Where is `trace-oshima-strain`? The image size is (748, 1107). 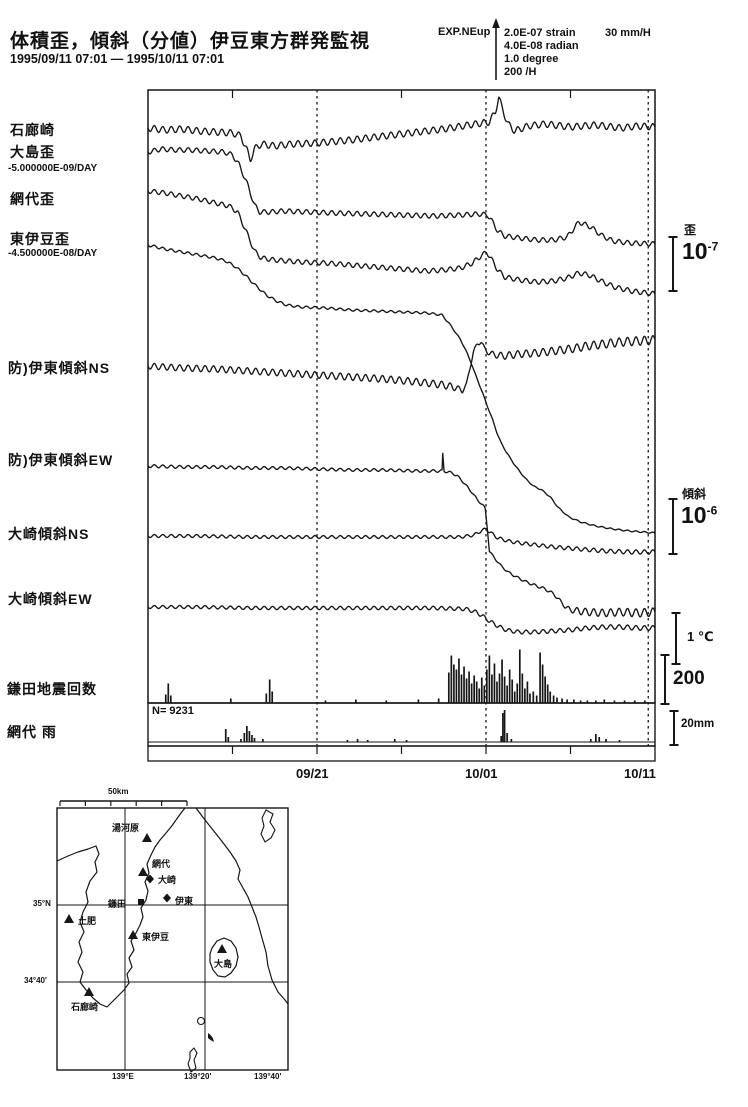
trace-oshima-strain is located at coordinates (401, 196).